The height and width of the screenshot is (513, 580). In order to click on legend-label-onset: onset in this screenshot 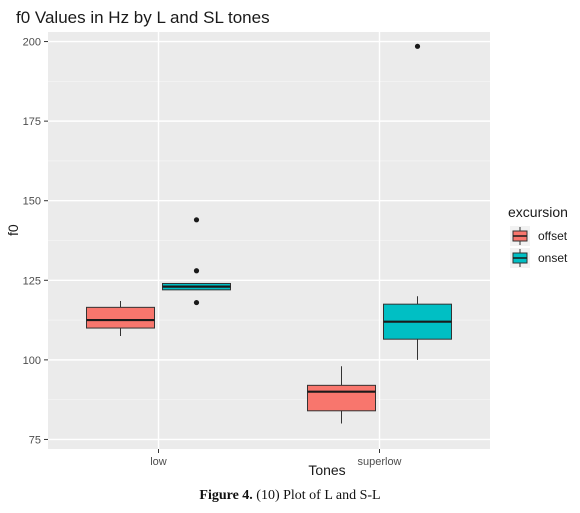, I will do `click(553, 258)`.